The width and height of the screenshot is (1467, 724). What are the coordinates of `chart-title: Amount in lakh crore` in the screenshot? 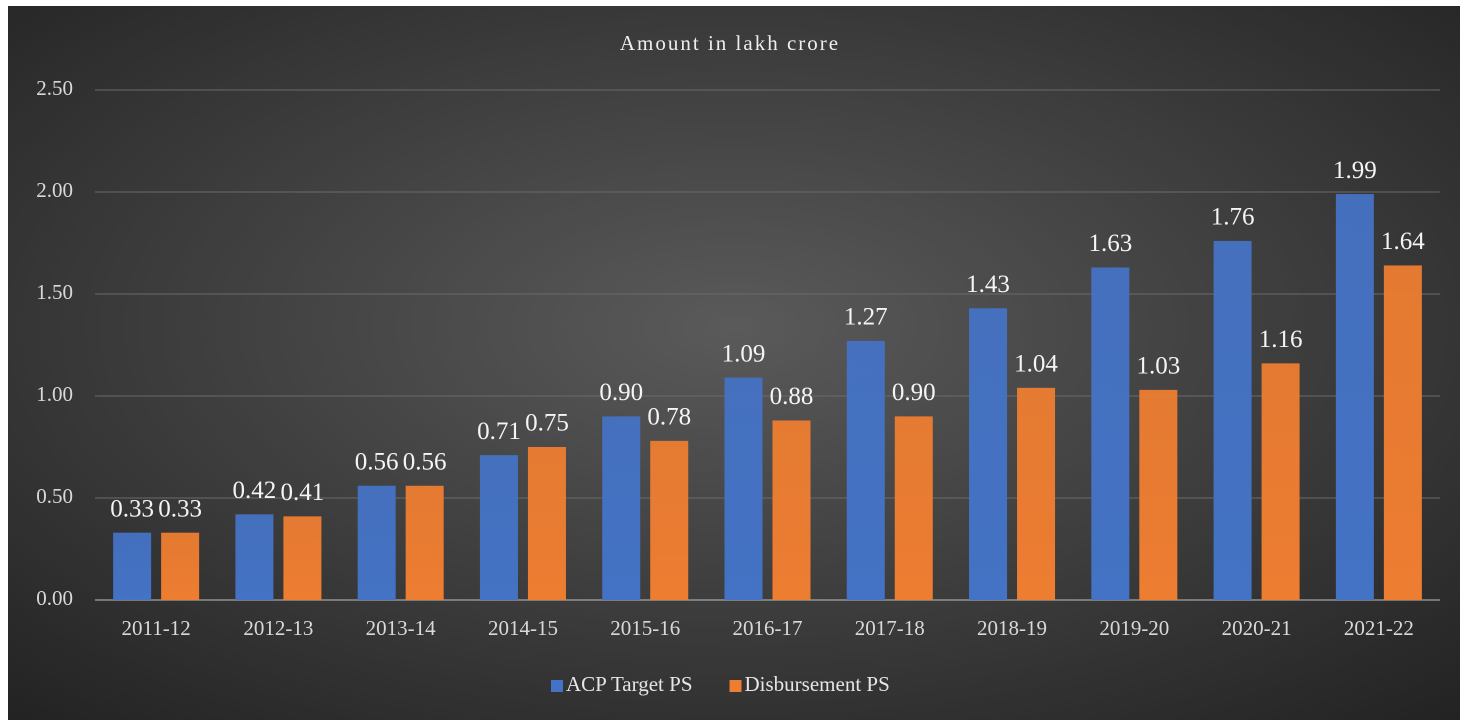 It's located at (730, 43).